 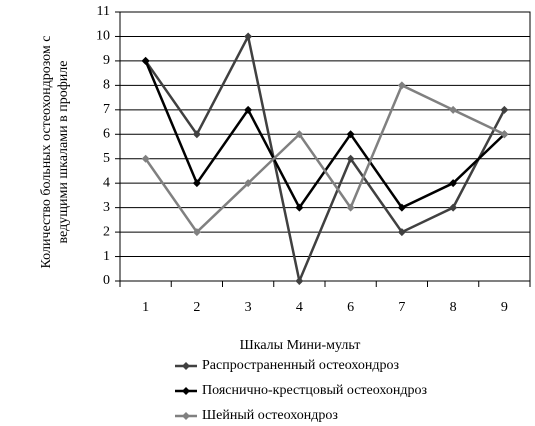 What do you see at coordinates (106, 256) in the screenshot?
I see `y-tick-label: 1` at bounding box center [106, 256].